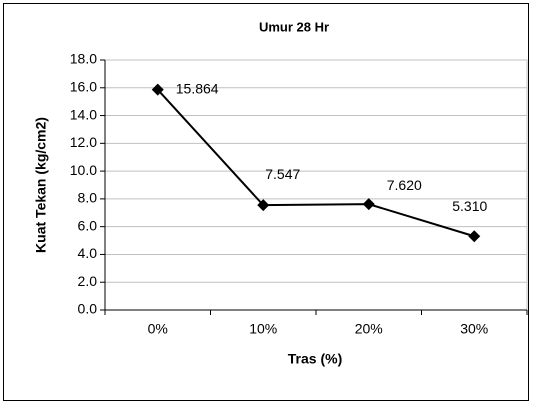 Image resolution: width=536 pixels, height=404 pixels. What do you see at coordinates (88, 253) in the screenshot?
I see `y-tick-label: 4.0` at bounding box center [88, 253].